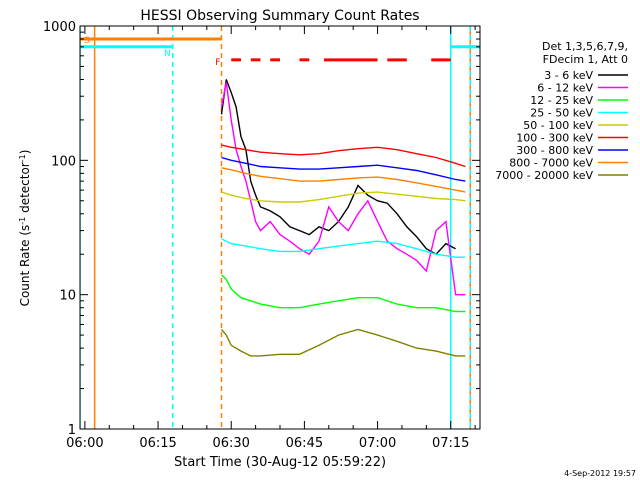 The width and height of the screenshot is (640, 480). Describe the element at coordinates (585, 59) in the screenshot. I see `legend-header-1: FDecim 1, Att 0` at that location.